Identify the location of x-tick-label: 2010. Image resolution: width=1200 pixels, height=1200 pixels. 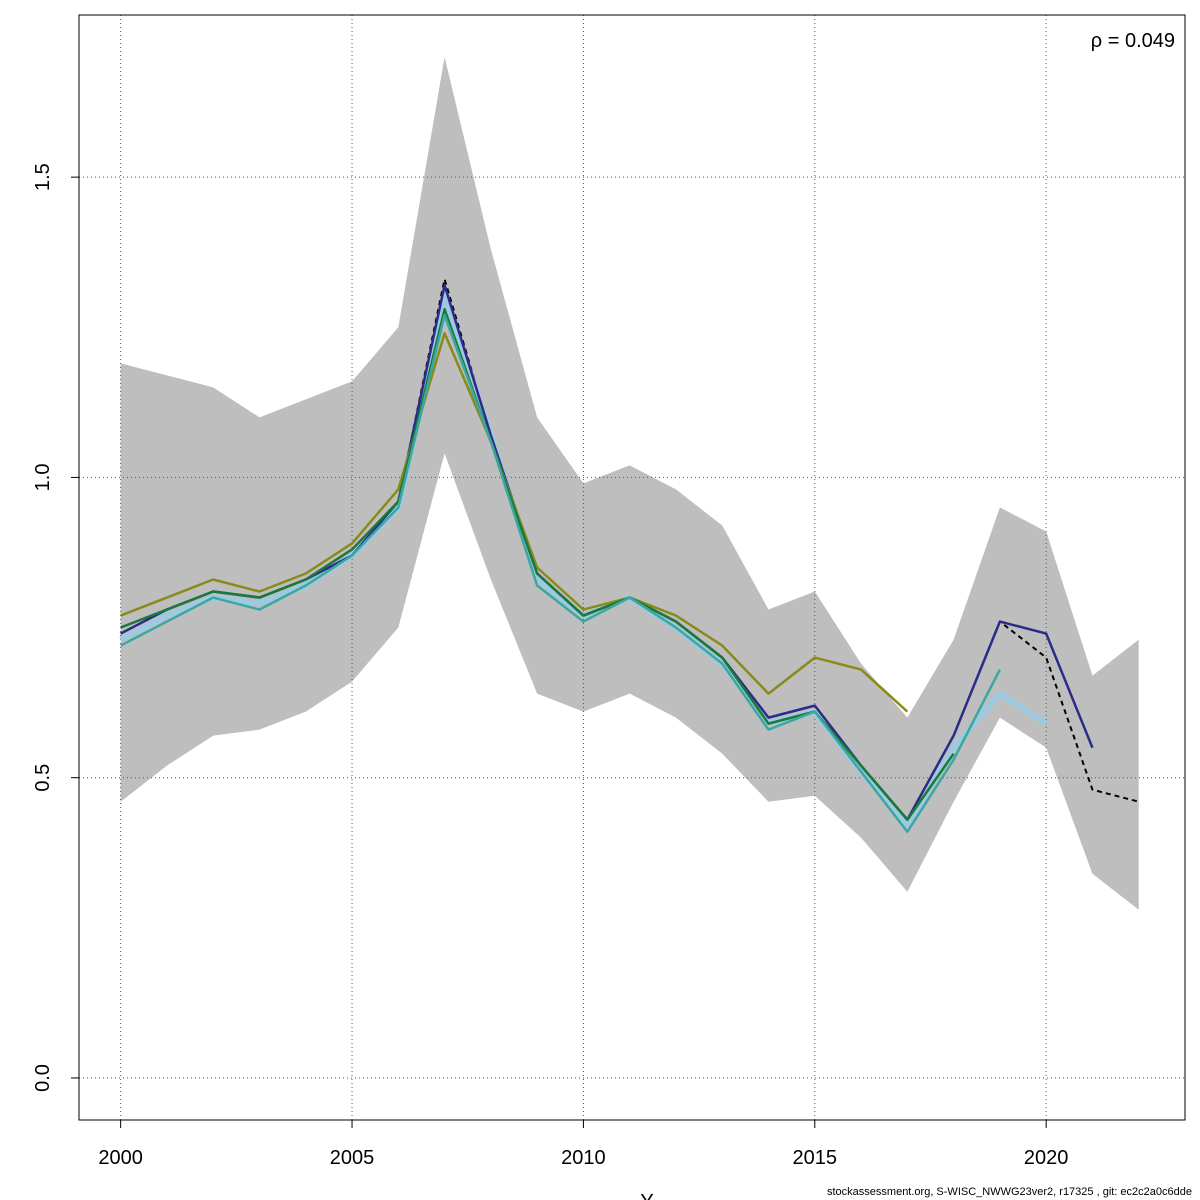
(583, 1158).